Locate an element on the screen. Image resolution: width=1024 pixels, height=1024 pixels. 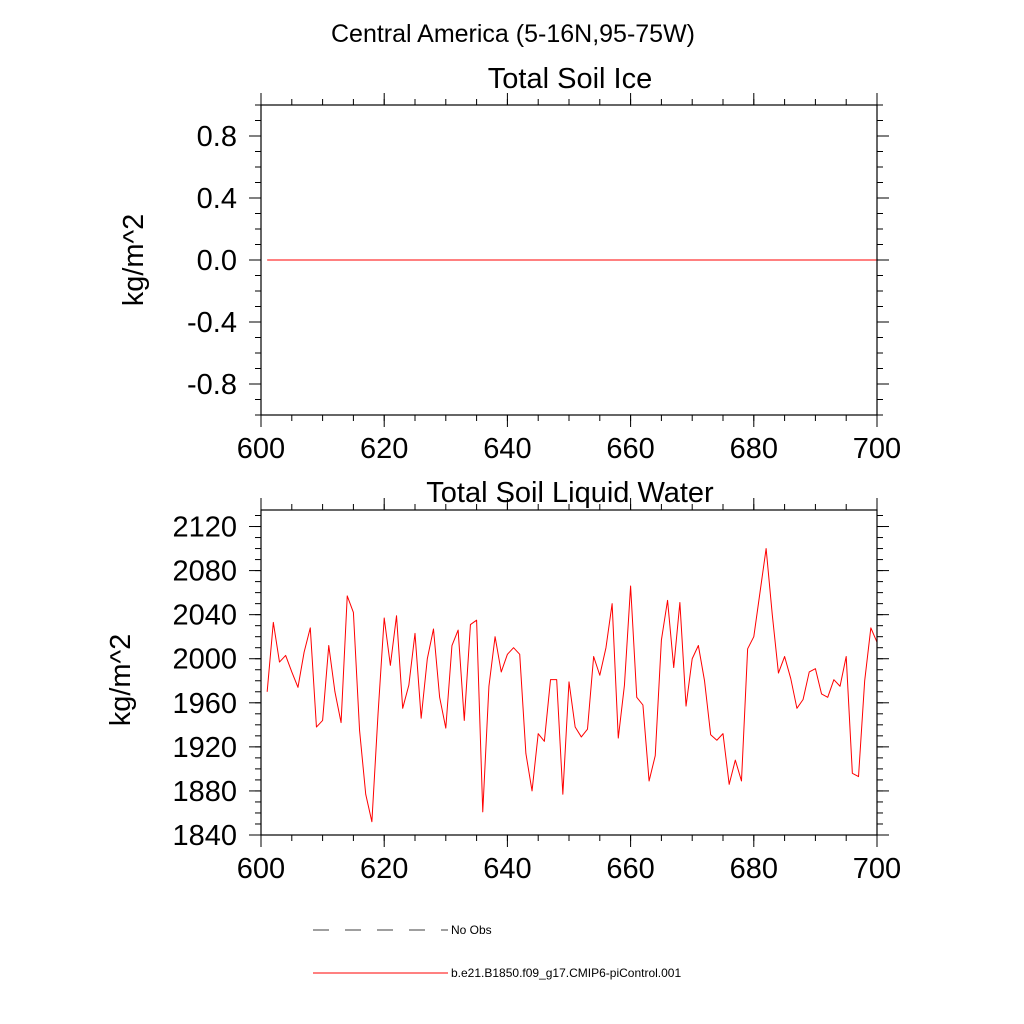
y-tick-label: 0.0 is located at coordinates (217, 261).